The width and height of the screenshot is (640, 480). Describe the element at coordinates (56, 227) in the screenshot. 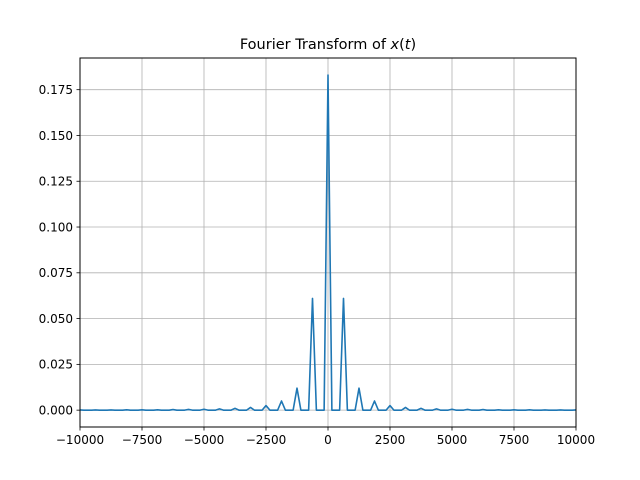

I see `y-tick-label: 0.100` at that location.